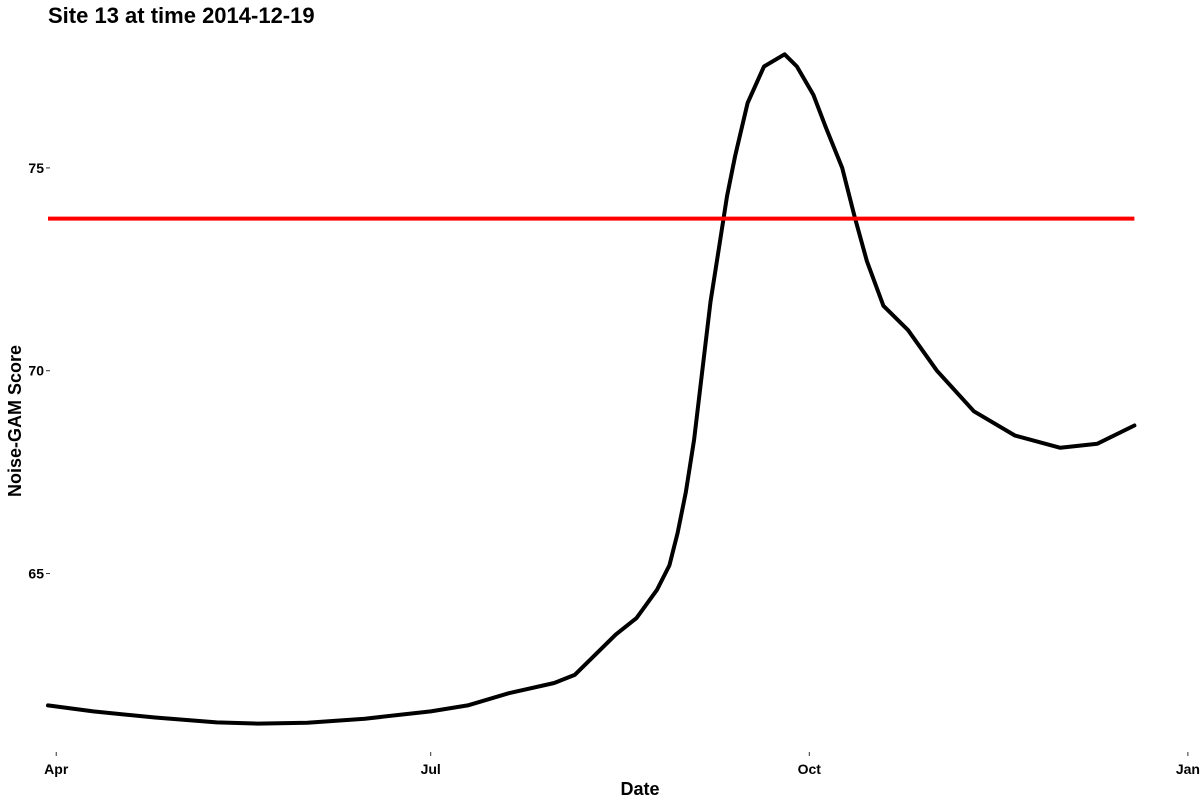 The width and height of the screenshot is (1200, 800). I want to click on x-axis-title: Date, so click(639, 789).